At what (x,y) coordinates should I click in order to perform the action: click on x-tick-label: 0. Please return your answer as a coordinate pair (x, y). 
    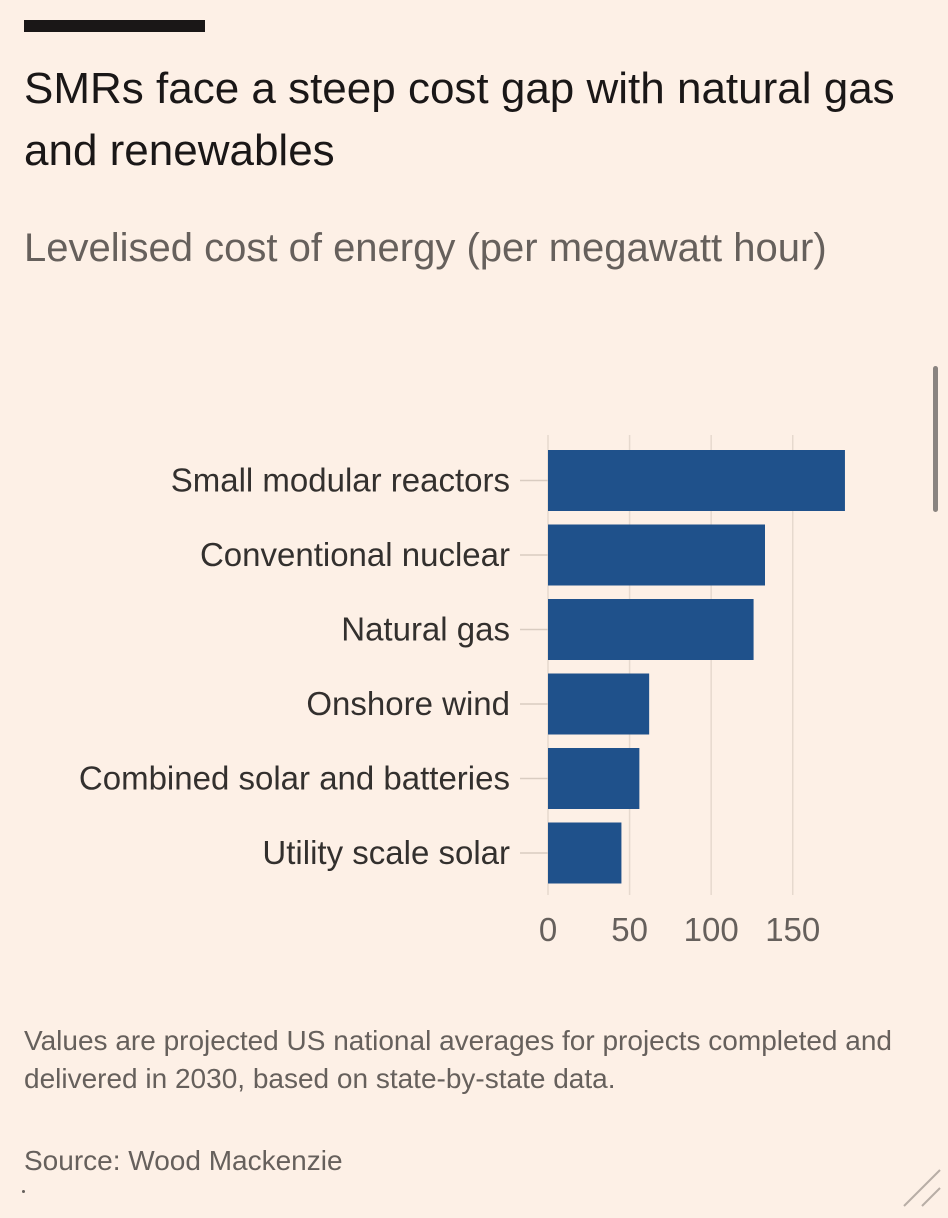
    Looking at the image, I should click on (548, 929).